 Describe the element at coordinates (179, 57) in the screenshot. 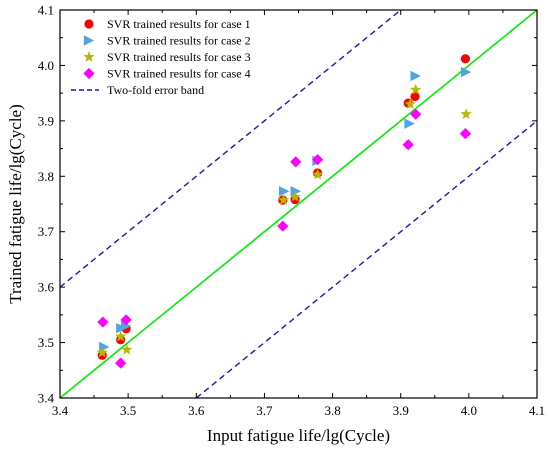

I see `legend-label-case3: SVR trained results for case 3` at that location.